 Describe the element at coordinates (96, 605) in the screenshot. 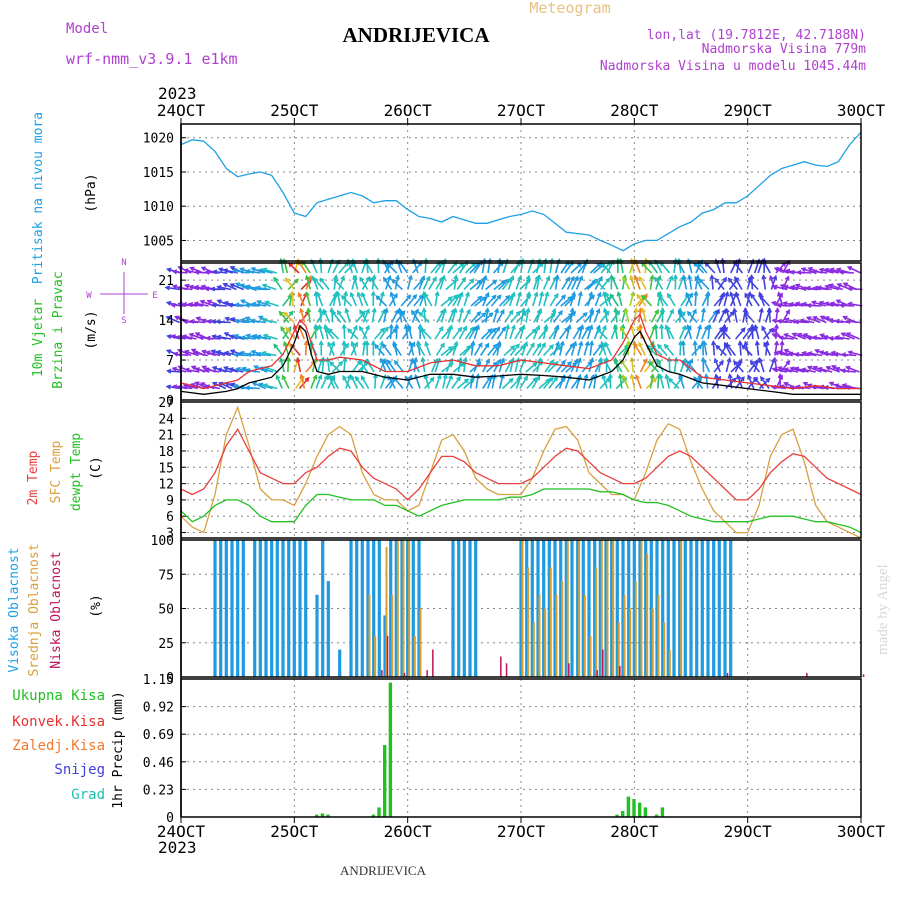

I see `cloud-unit: (%)` at that location.